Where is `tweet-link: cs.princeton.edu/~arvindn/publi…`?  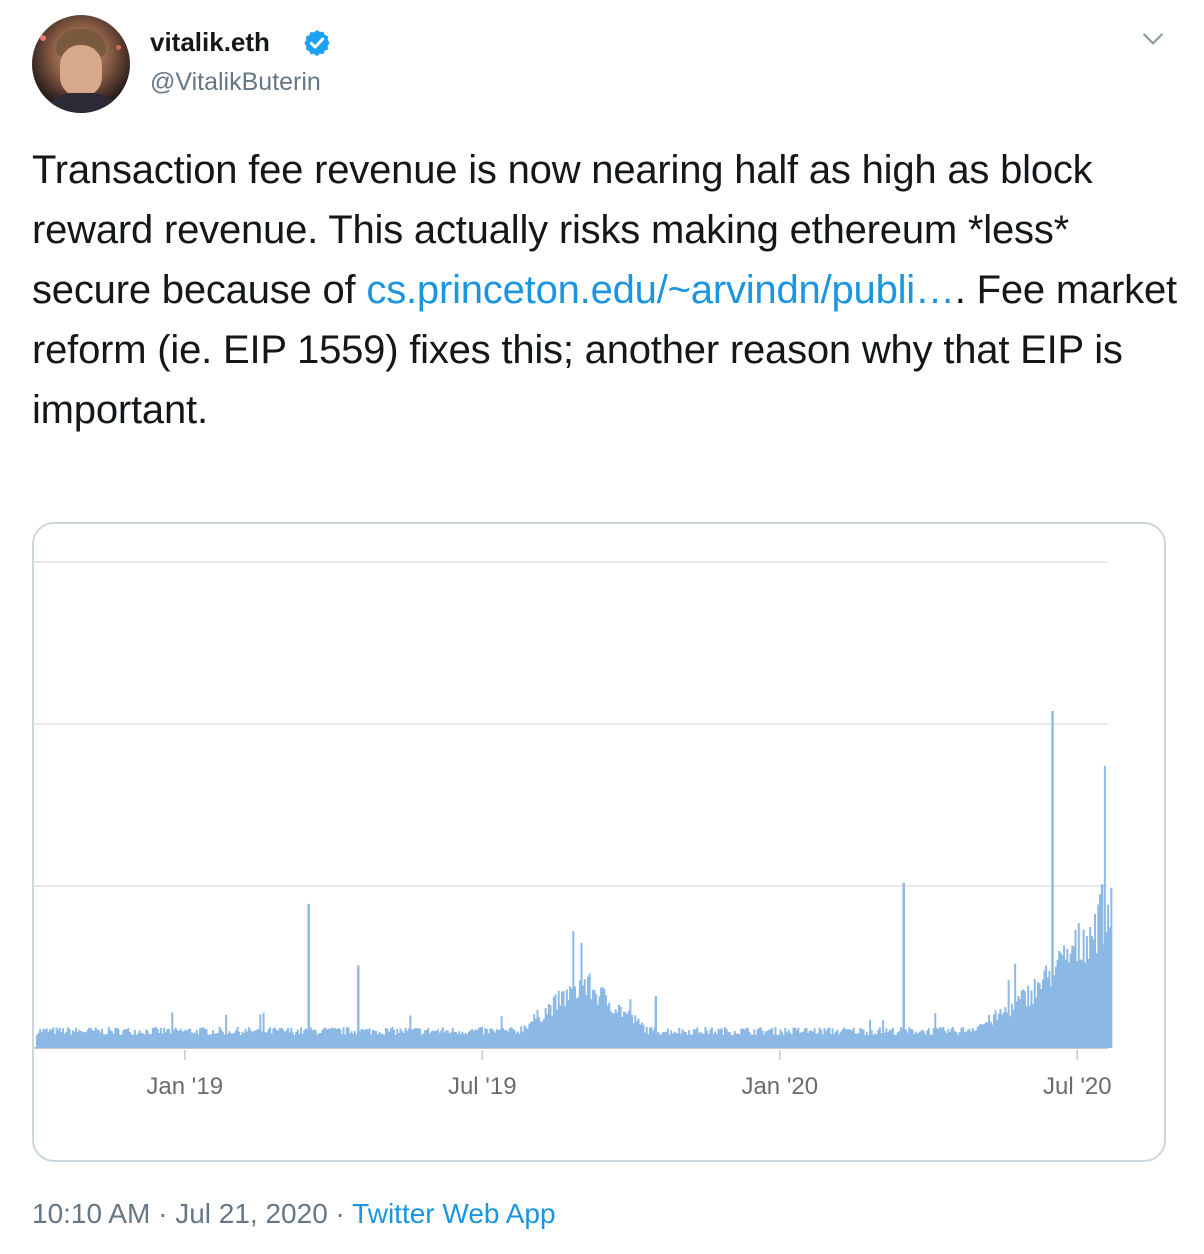
tweet-link: cs.princeton.edu/~arvindn/publi… is located at coordinates (660, 290).